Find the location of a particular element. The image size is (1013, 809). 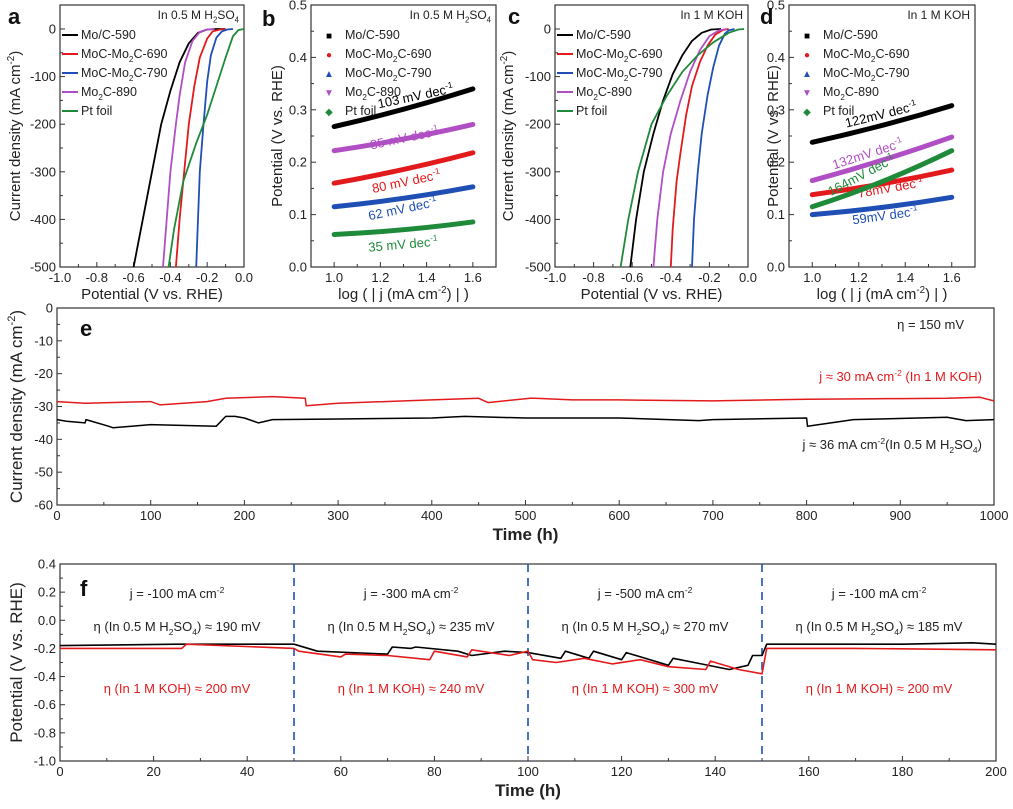

x-tick-label: 300 is located at coordinates (338, 515).